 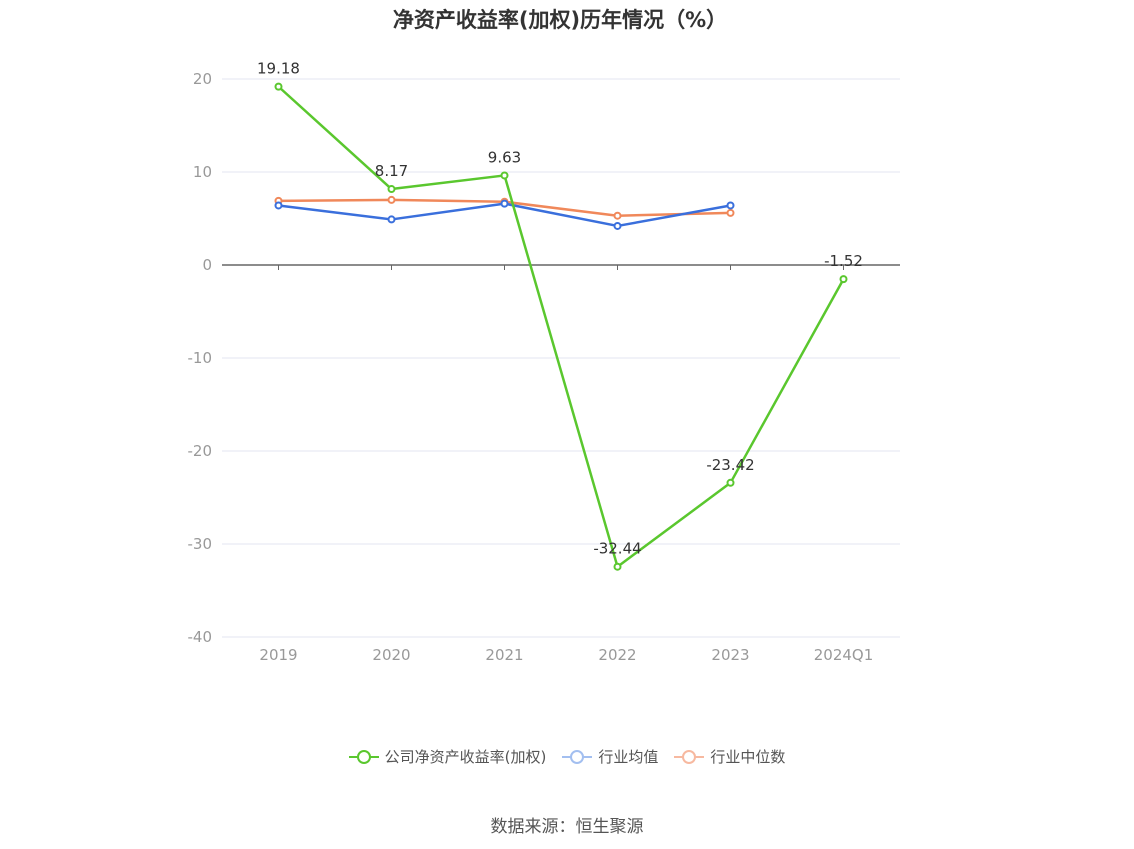 What do you see at coordinates (391, 171) in the screenshot?
I see `data-label: 8.17` at bounding box center [391, 171].